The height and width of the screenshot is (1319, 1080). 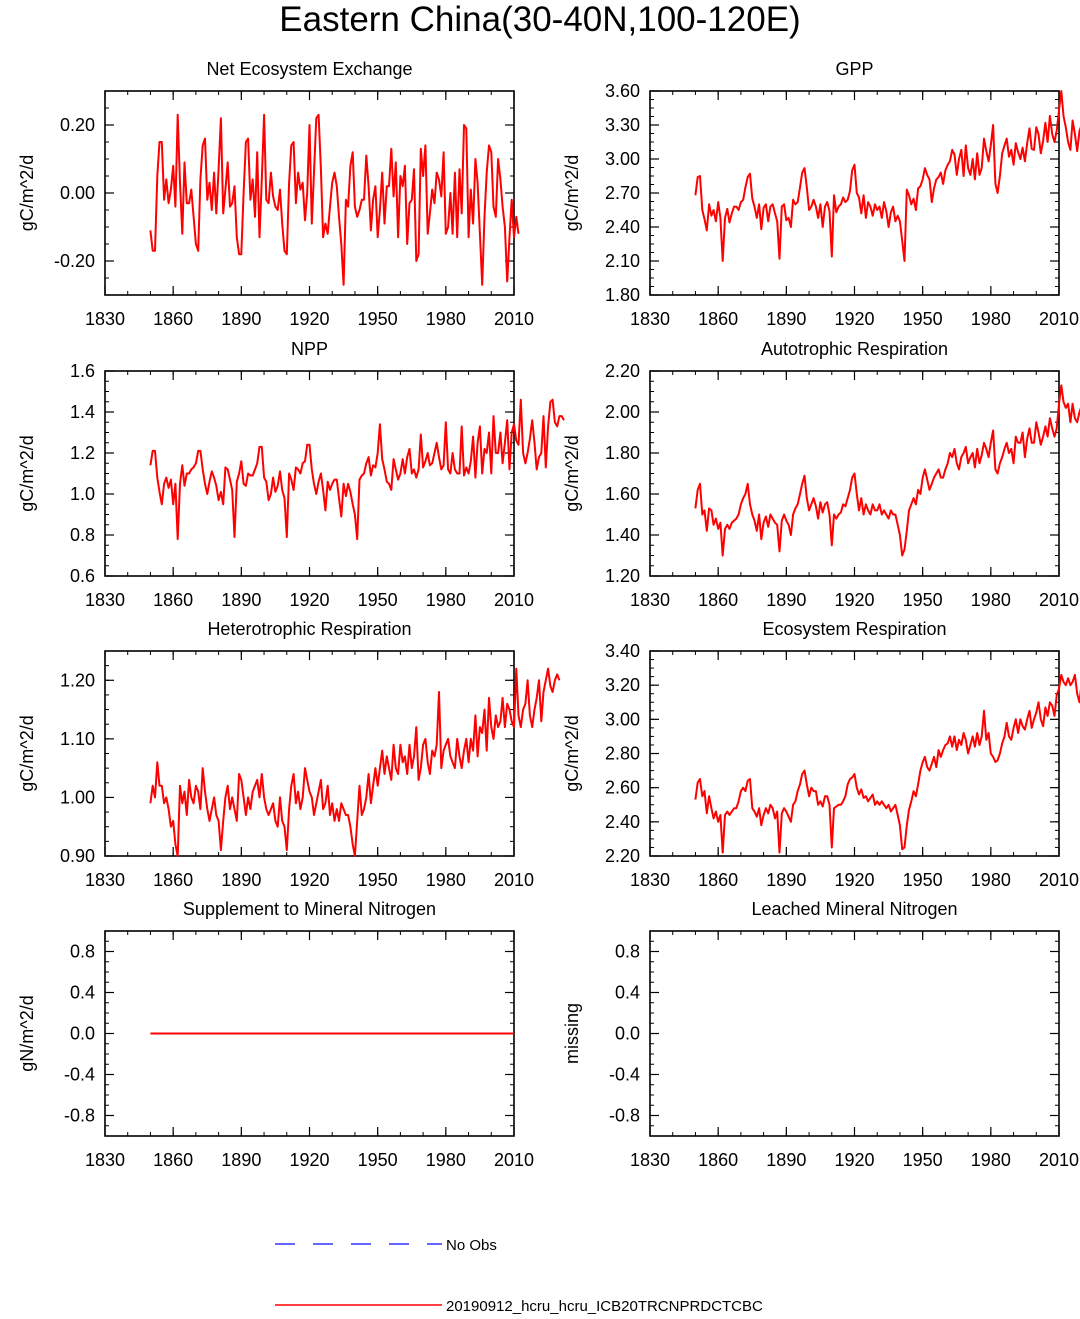 I want to click on y-tick-label: 2.80, so click(x=622, y=754).